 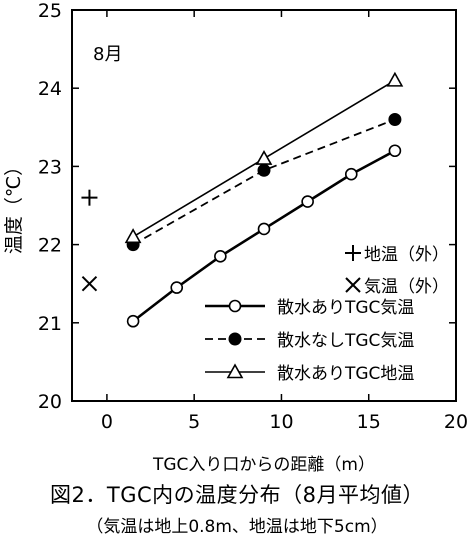 I want to click on x-tick-label: 15, so click(x=369, y=422).